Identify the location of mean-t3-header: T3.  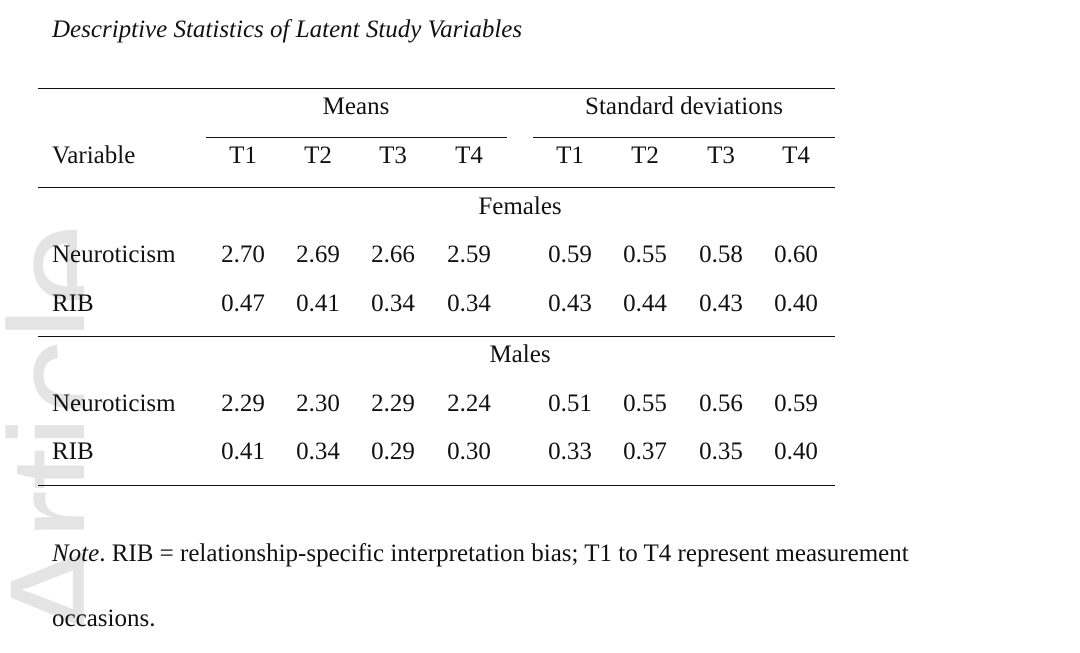
(393, 155).